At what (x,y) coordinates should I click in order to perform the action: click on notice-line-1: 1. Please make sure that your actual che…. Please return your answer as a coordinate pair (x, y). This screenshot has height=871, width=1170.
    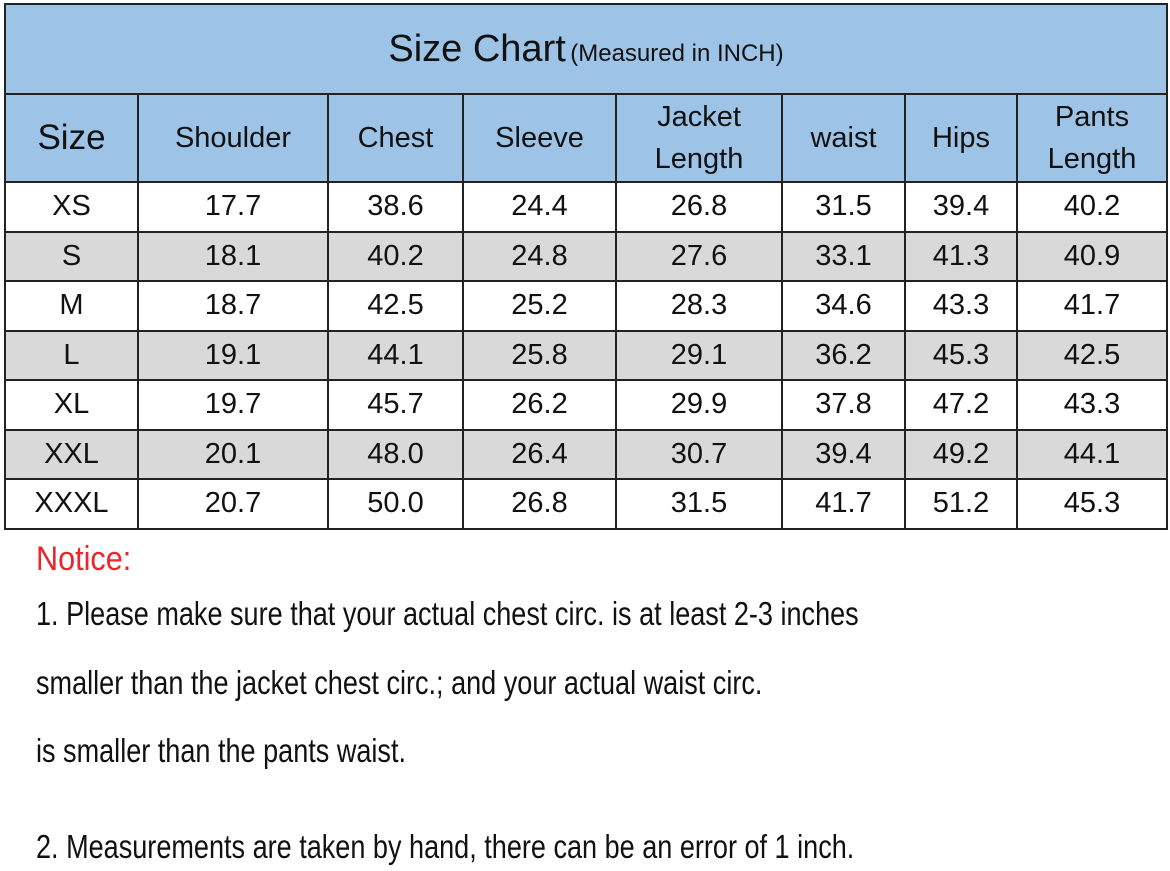
    Looking at the image, I should click on (447, 613).